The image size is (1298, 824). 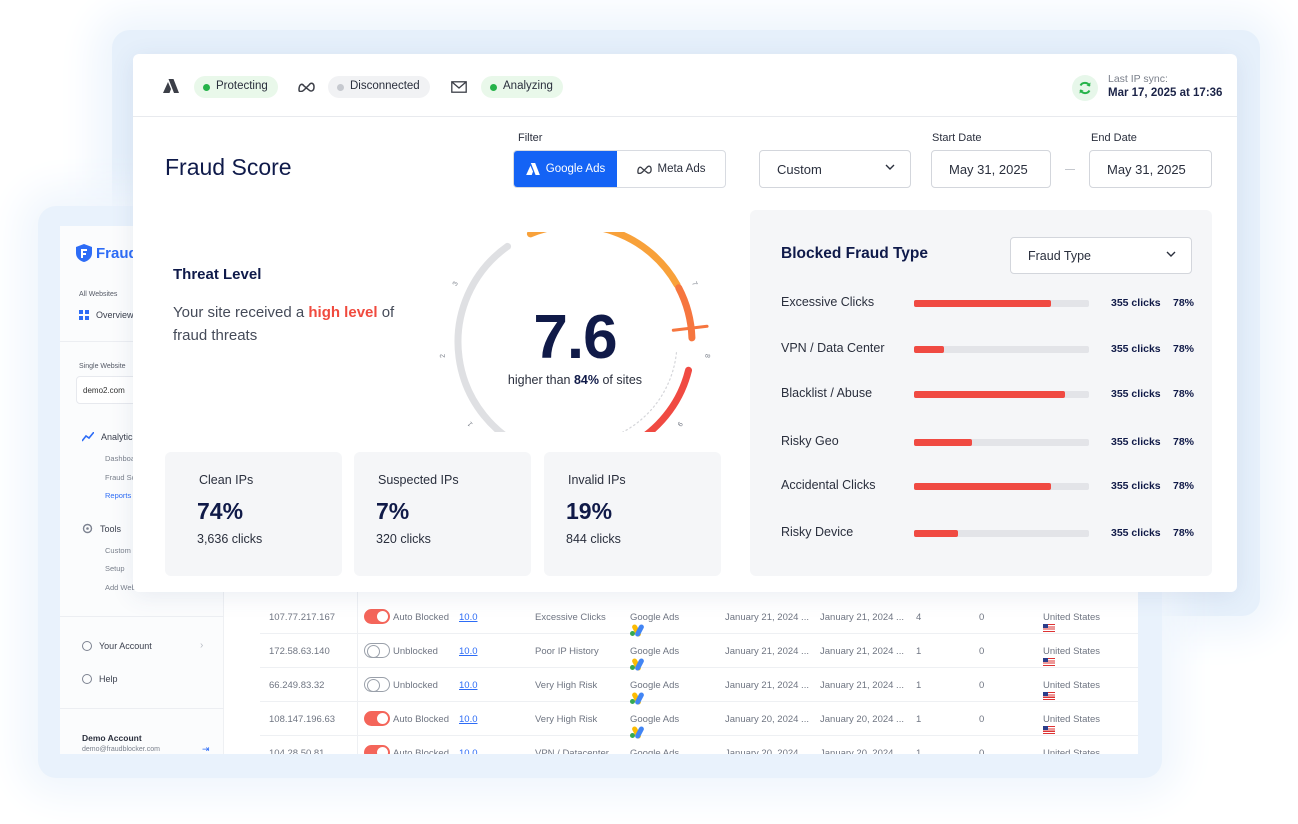 What do you see at coordinates (102, 366) in the screenshot?
I see `single-website-label: Single Website` at bounding box center [102, 366].